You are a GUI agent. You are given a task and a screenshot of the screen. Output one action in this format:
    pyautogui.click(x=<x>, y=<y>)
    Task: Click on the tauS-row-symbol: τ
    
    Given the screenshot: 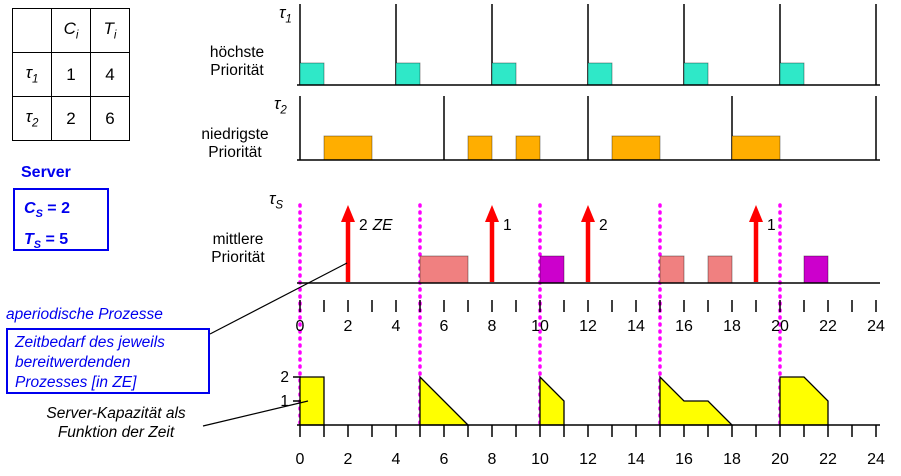 What is the action you would take?
    pyautogui.click(x=272, y=198)
    